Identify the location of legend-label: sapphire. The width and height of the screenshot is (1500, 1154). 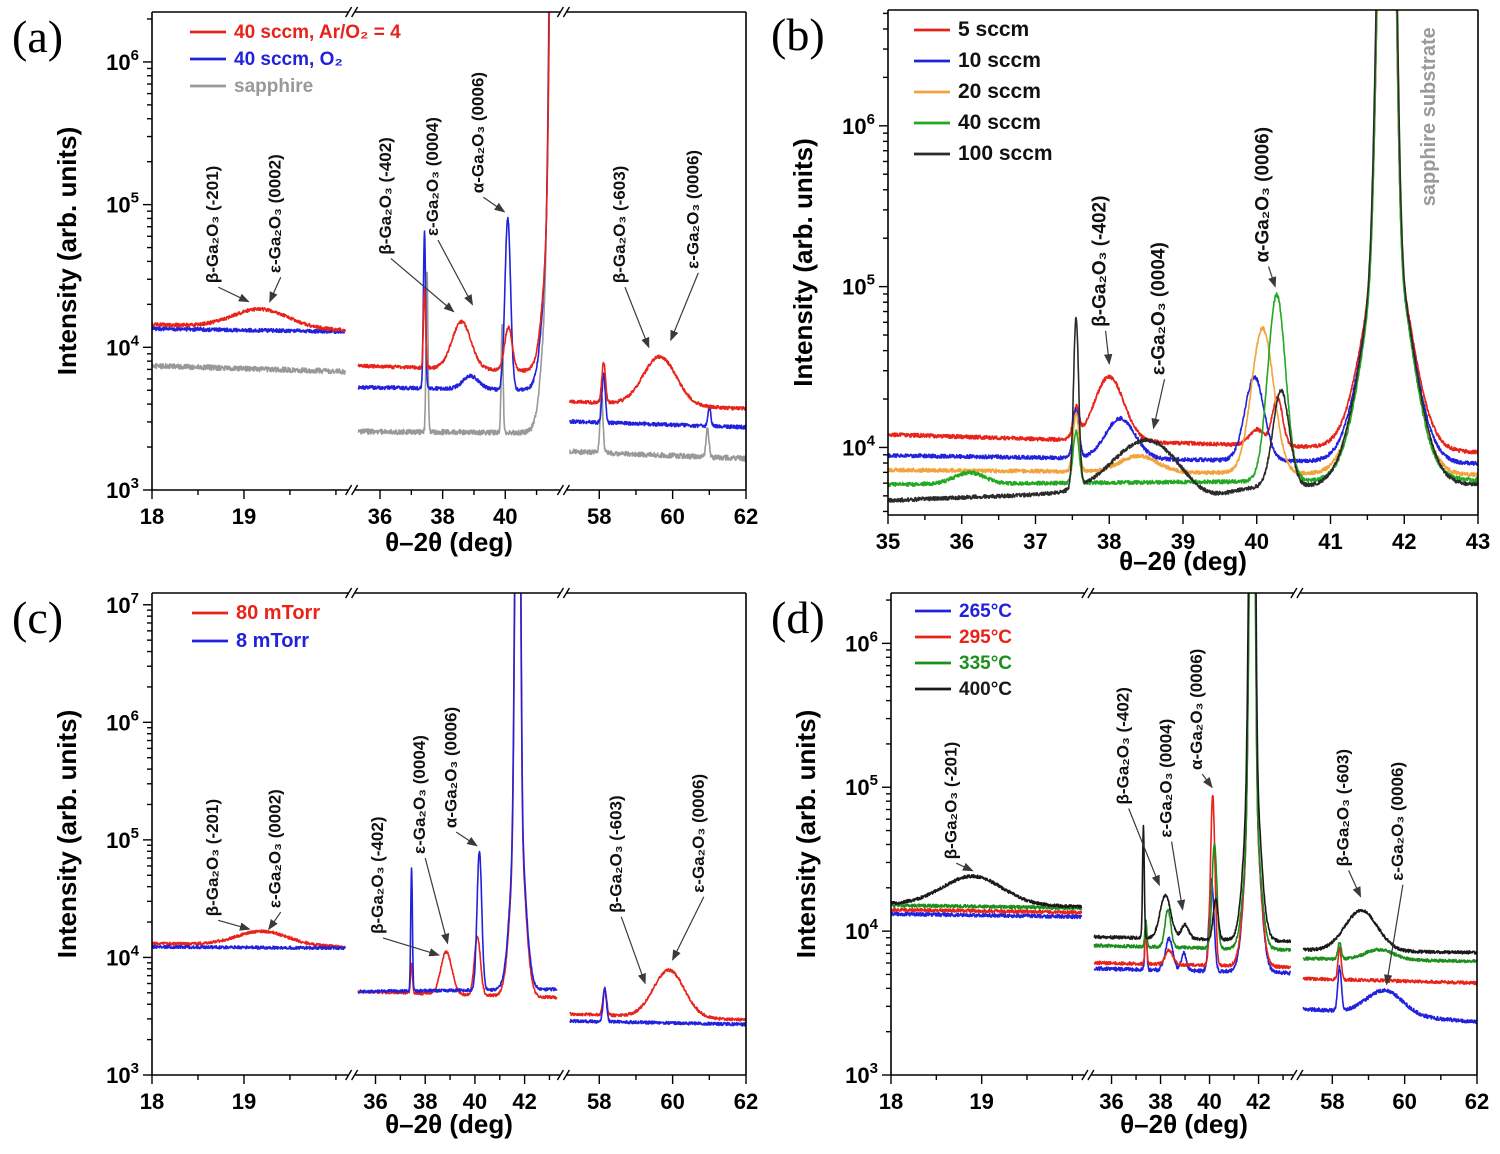
(273, 86).